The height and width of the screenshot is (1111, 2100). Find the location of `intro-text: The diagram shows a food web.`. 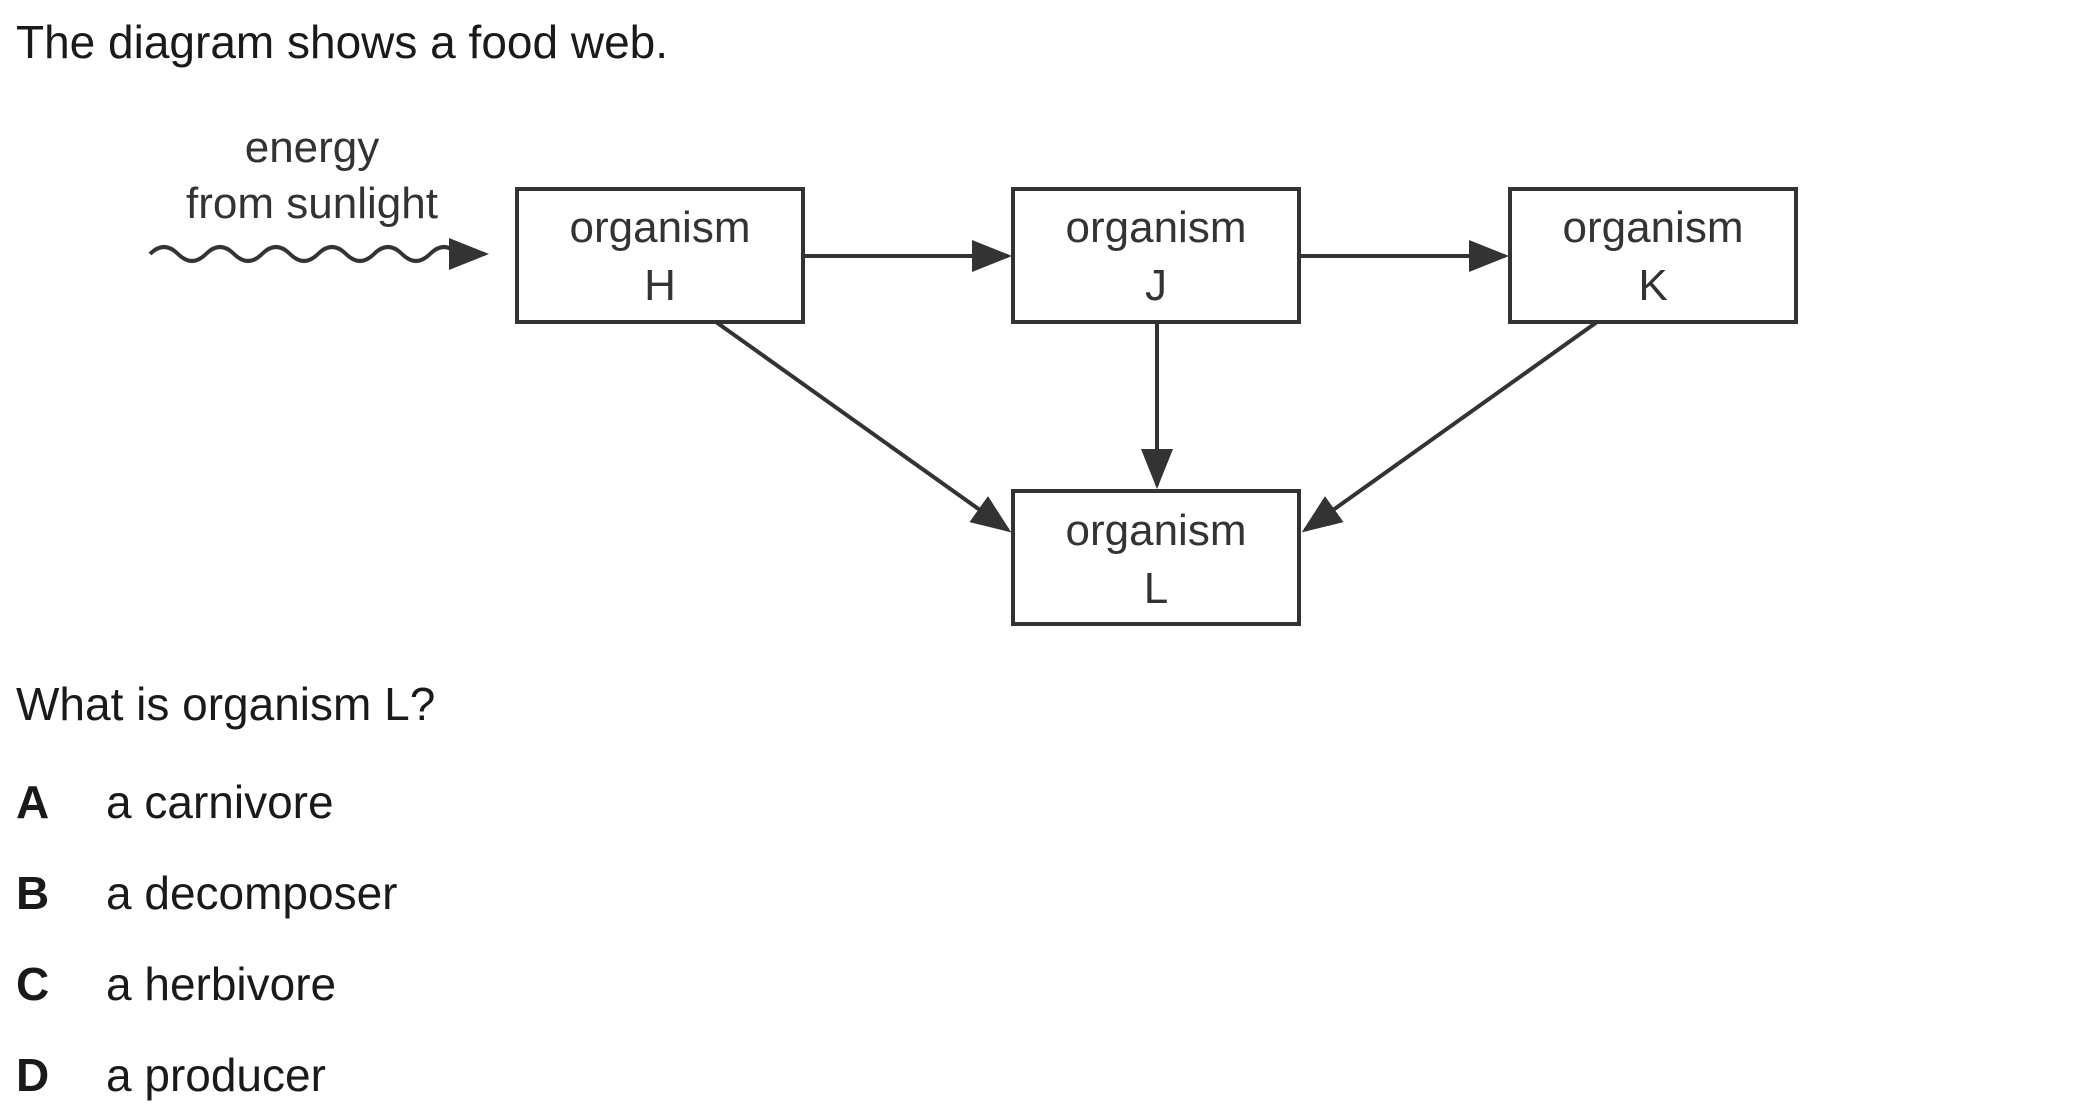

intro-text: The diagram shows a food web. is located at coordinates (342, 42).